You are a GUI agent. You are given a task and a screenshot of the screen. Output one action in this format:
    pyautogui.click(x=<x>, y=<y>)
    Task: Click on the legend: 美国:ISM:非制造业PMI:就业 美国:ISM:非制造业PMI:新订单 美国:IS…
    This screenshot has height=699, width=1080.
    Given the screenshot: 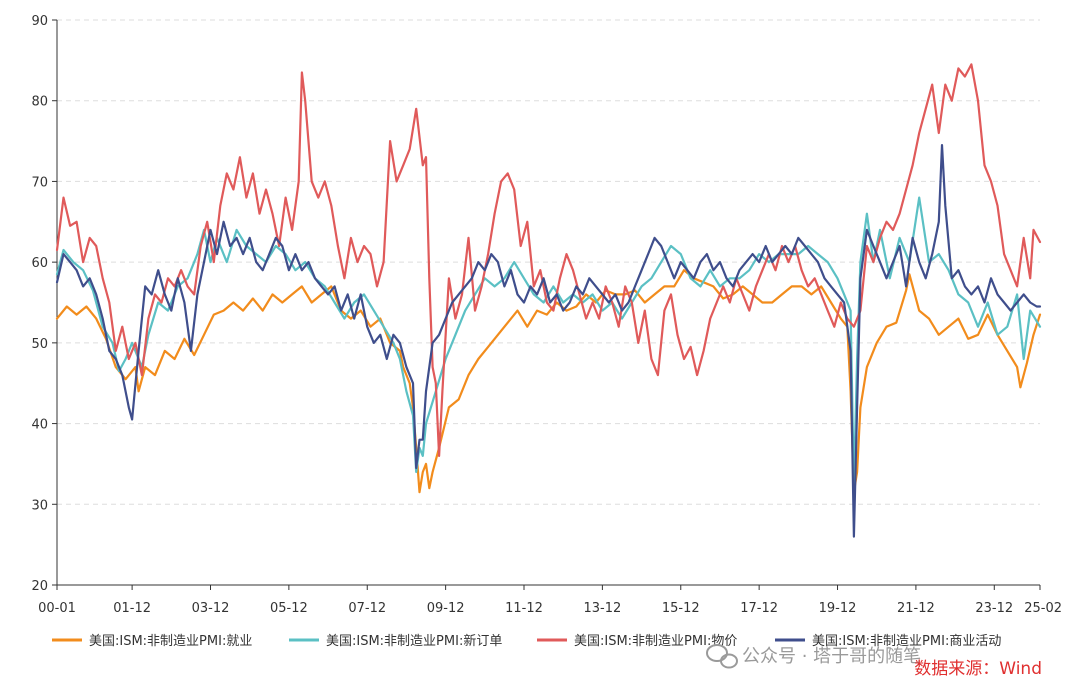 What is the action you would take?
    pyautogui.click(x=526, y=641)
    